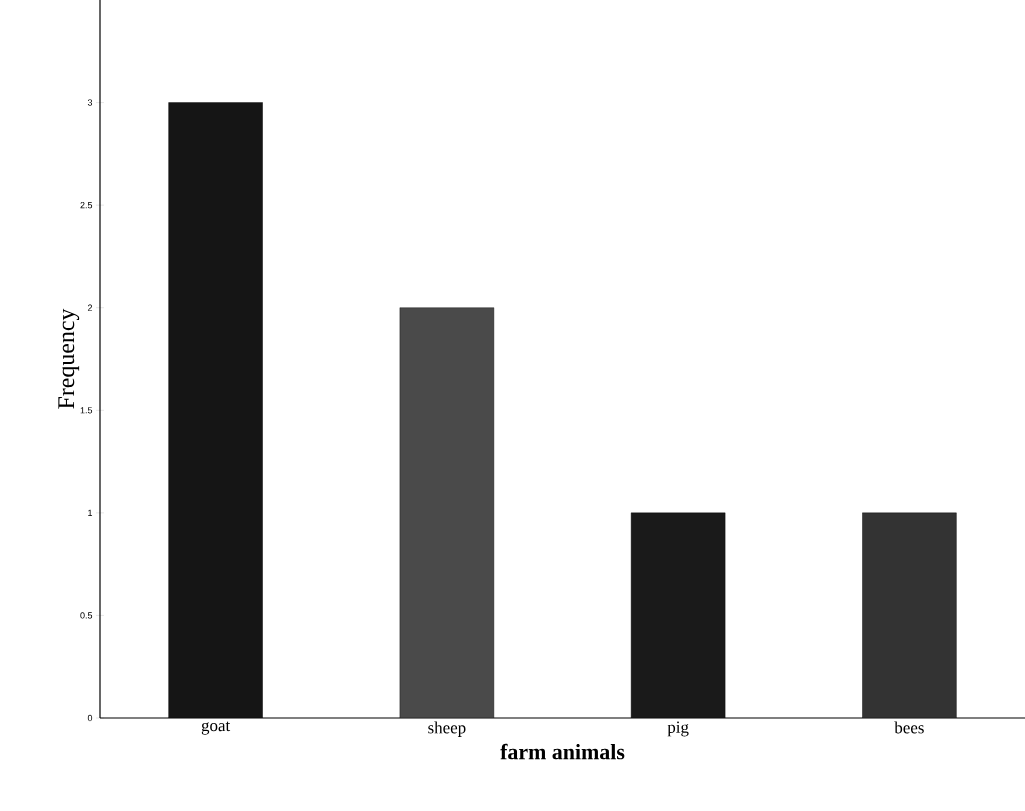  What do you see at coordinates (86, 410) in the screenshot?
I see `y-tick-label: 1.5` at bounding box center [86, 410].